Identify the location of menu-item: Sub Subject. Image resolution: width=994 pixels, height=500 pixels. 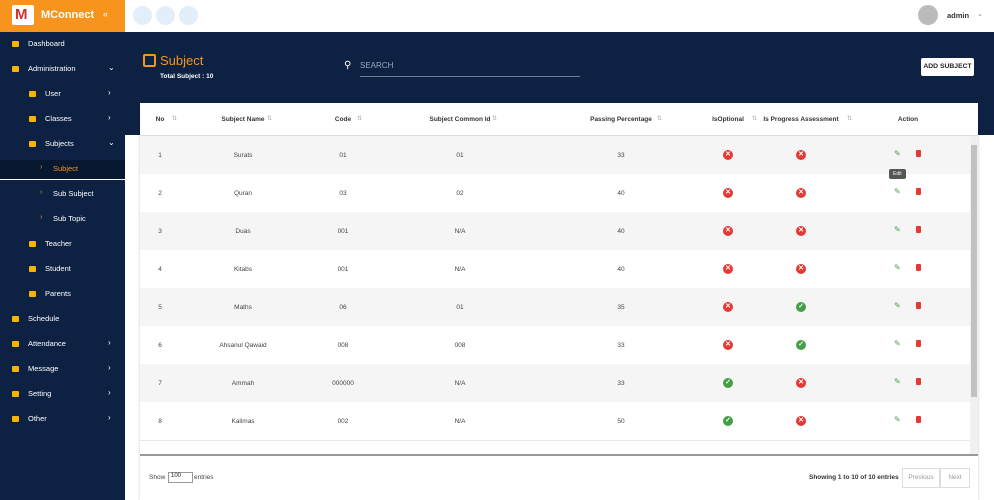
(73, 193).